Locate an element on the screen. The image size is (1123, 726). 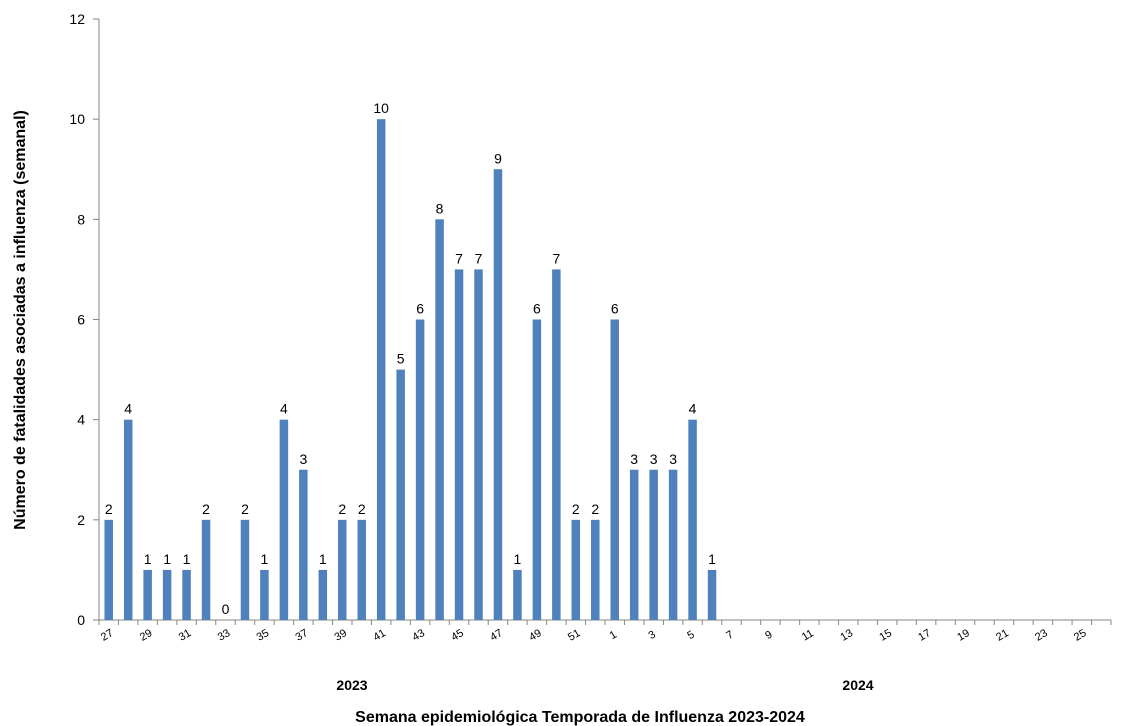
x-tick-label: 23 is located at coordinates (1041, 635).